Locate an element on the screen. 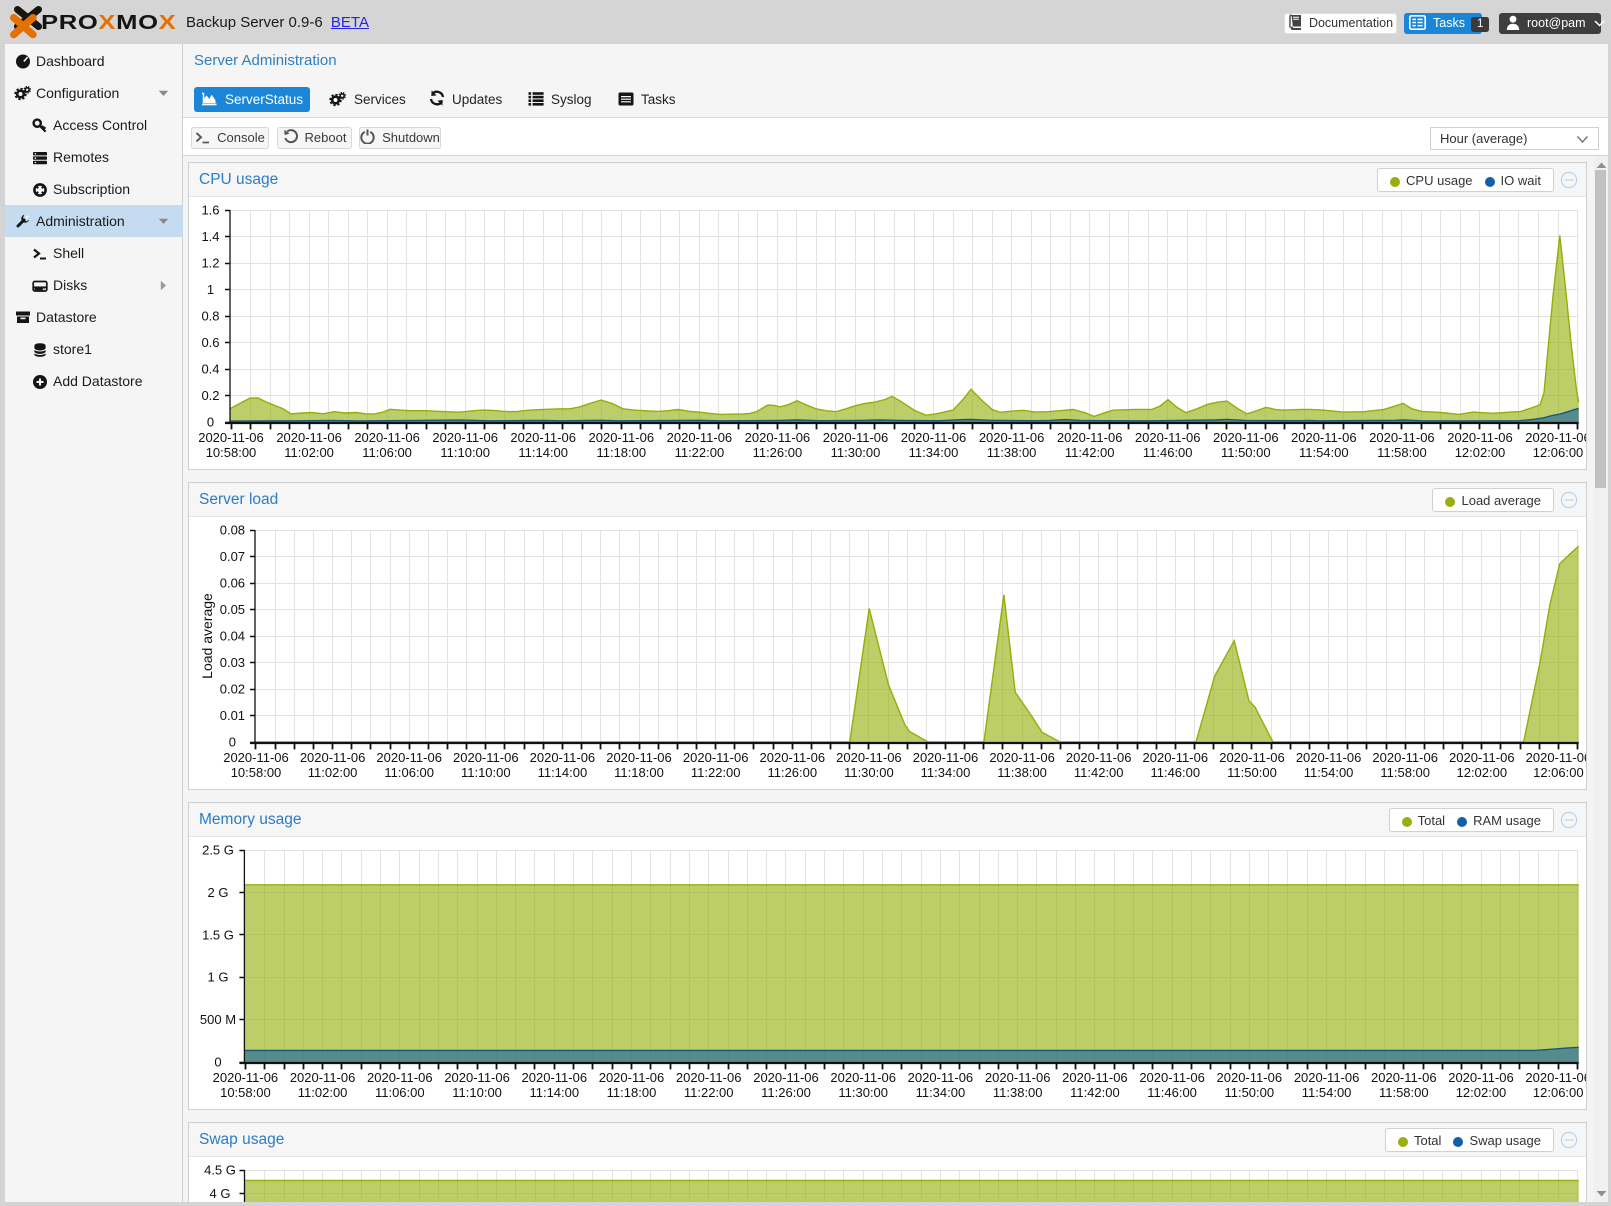 The image size is (1611, 1206). svg-text: 4.5 G is located at coordinates (220, 1170).